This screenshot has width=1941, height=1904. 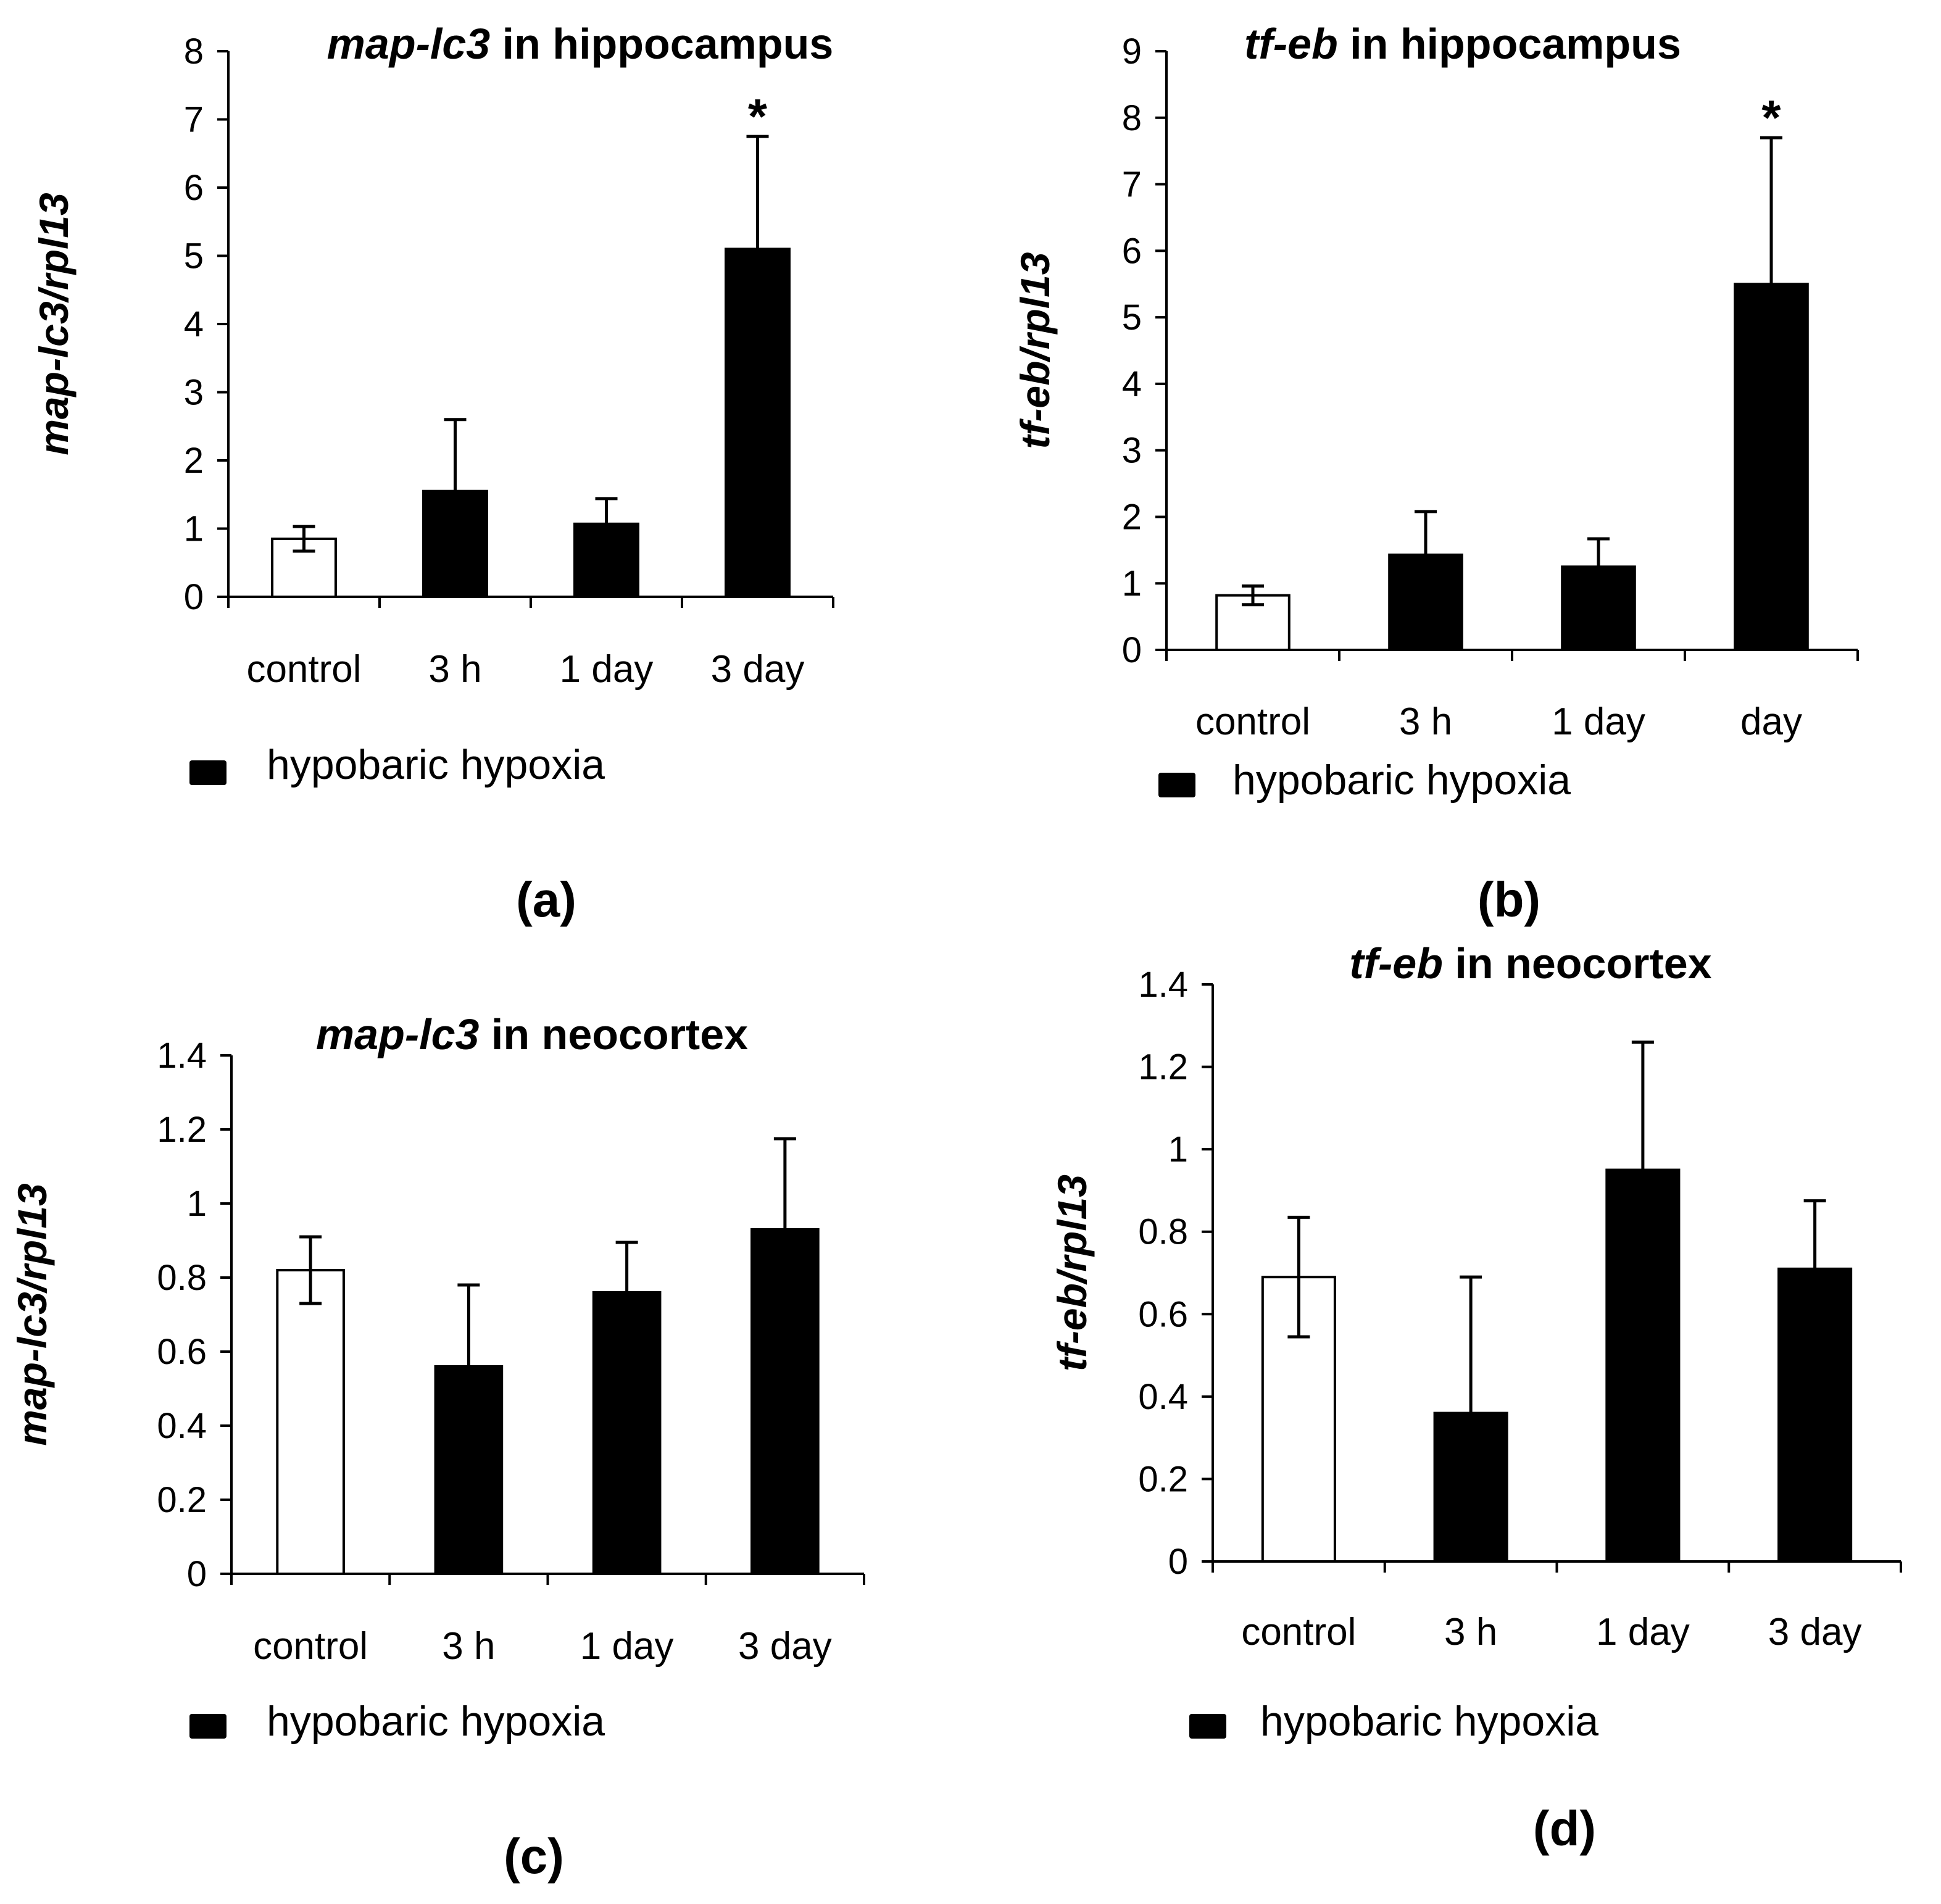 What do you see at coordinates (1771, 722) in the screenshot?
I see `x-tick-label: day` at bounding box center [1771, 722].